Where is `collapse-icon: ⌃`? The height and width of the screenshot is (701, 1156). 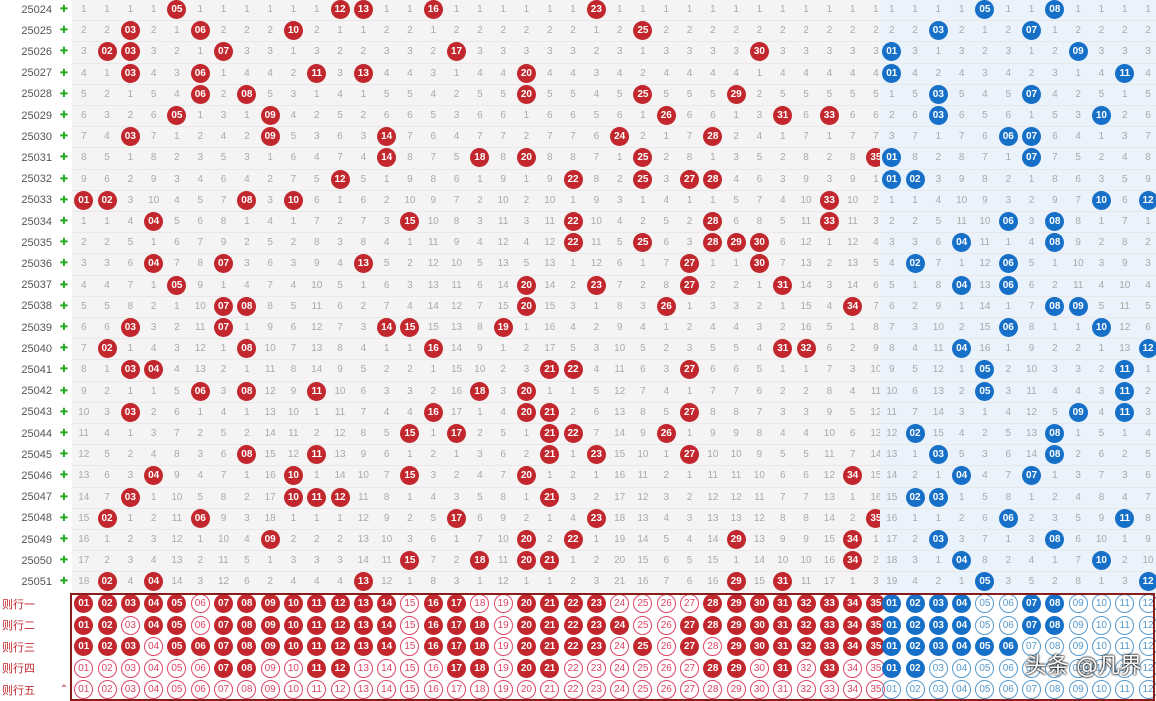
collapse-icon: ⌃ is located at coordinates (64, 690).